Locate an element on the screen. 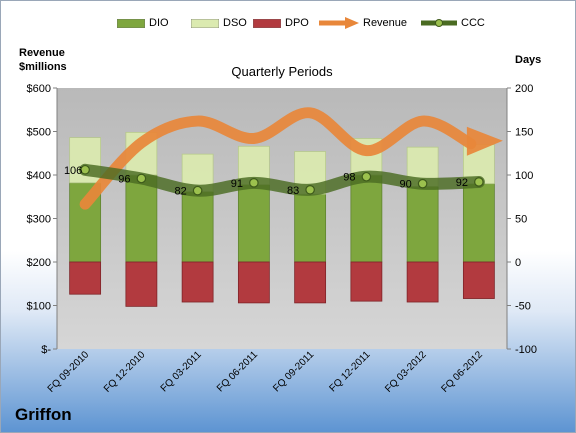 The image size is (576, 433). legend-item-ccc: CCC is located at coordinates (453, 23).